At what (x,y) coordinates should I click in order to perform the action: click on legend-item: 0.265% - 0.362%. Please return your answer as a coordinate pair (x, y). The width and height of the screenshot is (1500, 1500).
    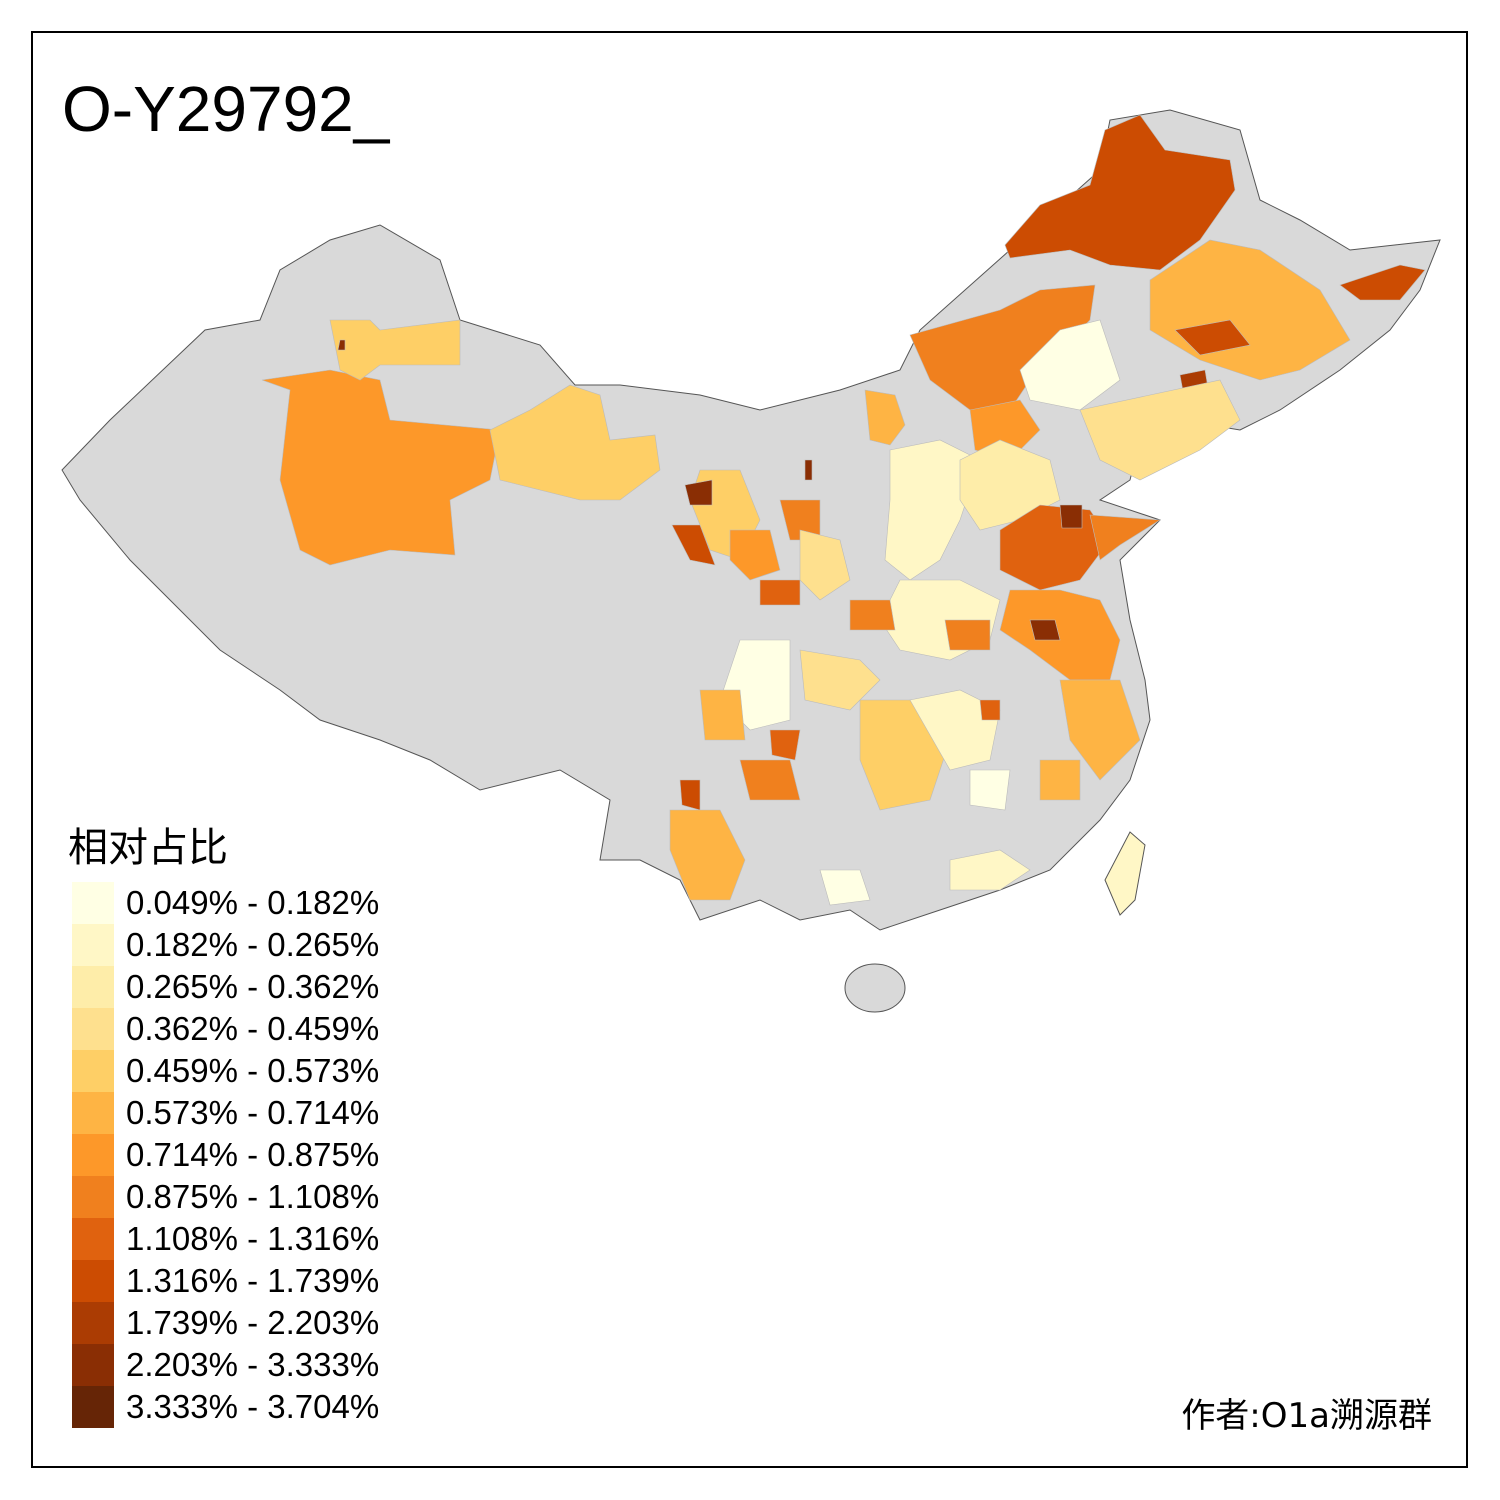
    Looking at the image, I should click on (225, 987).